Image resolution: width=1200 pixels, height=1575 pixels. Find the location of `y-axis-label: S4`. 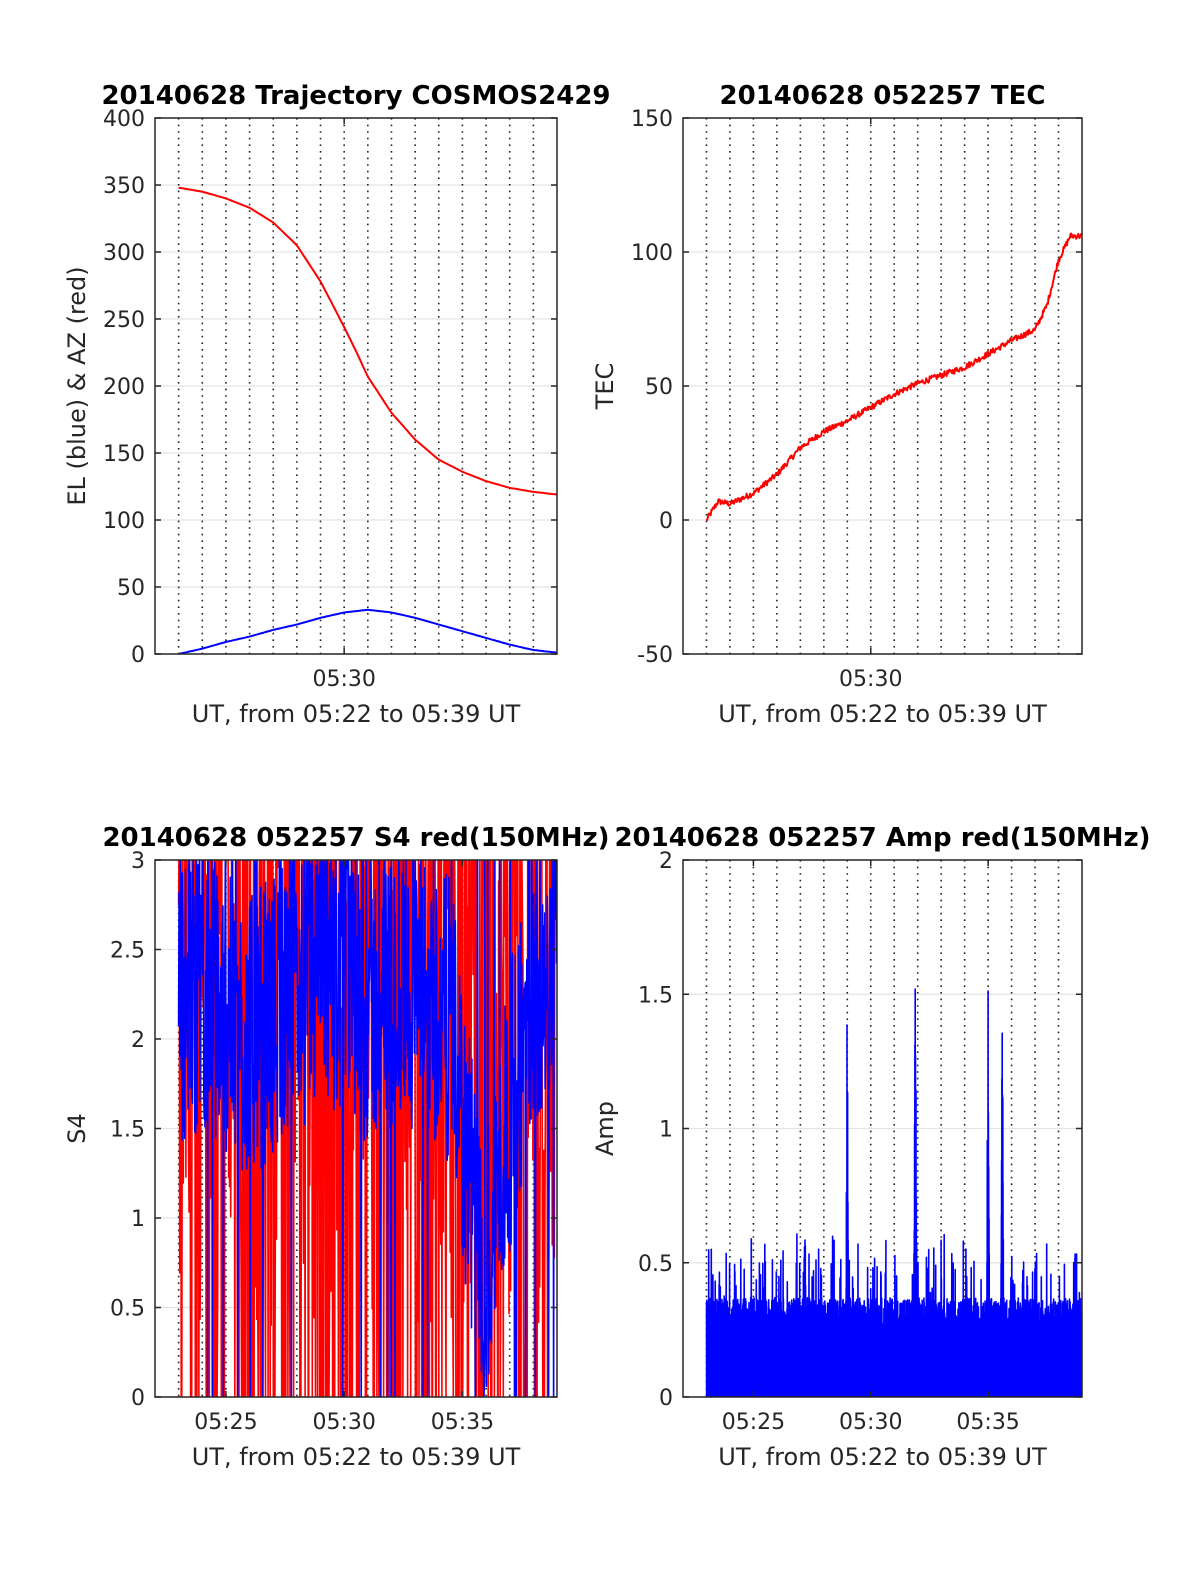

y-axis-label: S4 is located at coordinates (77, 1128).